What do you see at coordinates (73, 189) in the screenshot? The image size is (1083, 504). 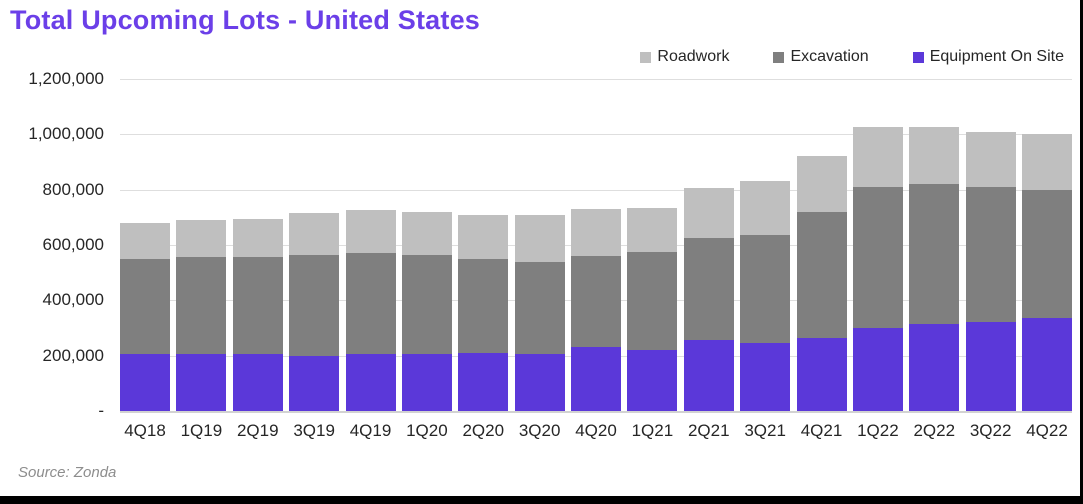 I see `y-tick-label: 800,000` at bounding box center [73, 189].